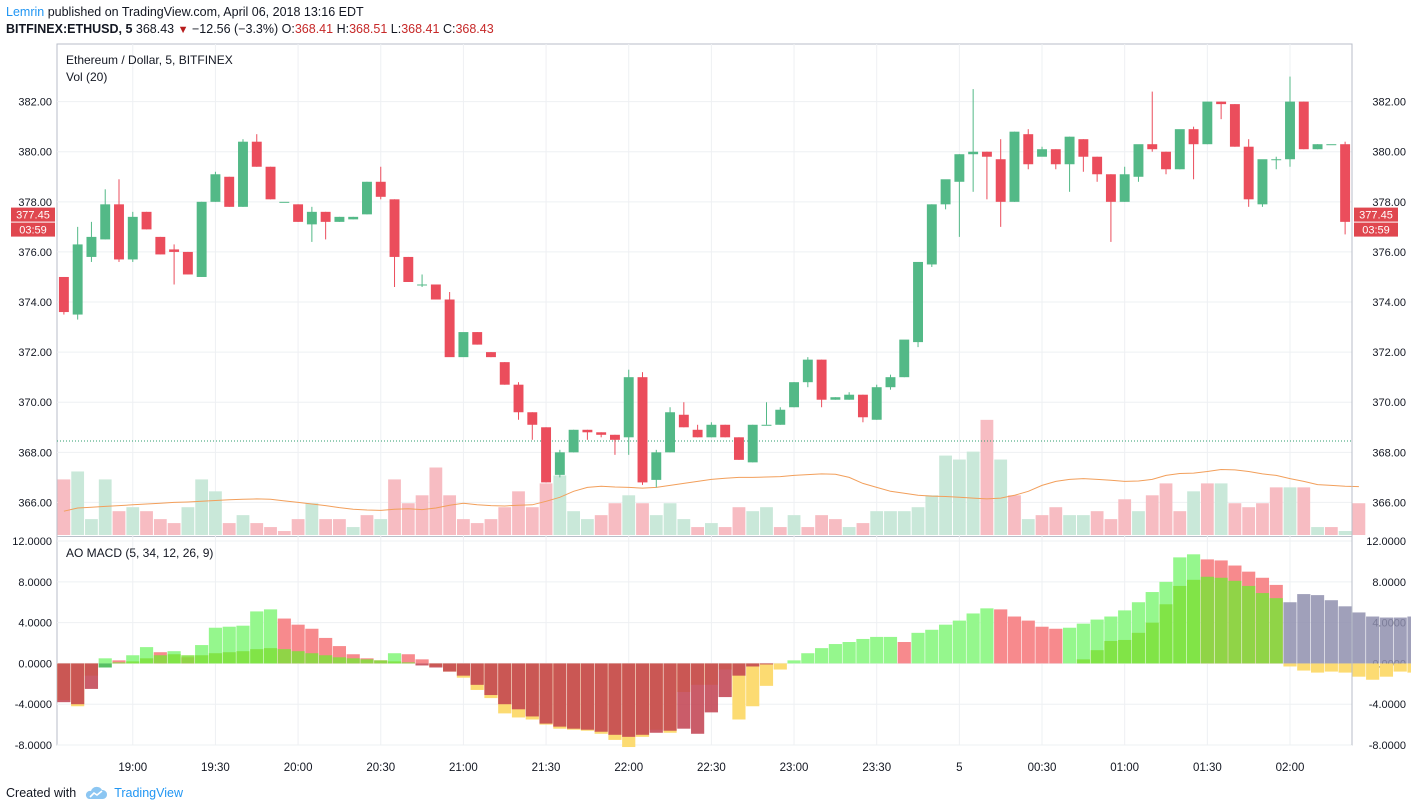  What do you see at coordinates (35, 103) in the screenshot?
I see `price-axis-label-left: 382.00` at bounding box center [35, 103].